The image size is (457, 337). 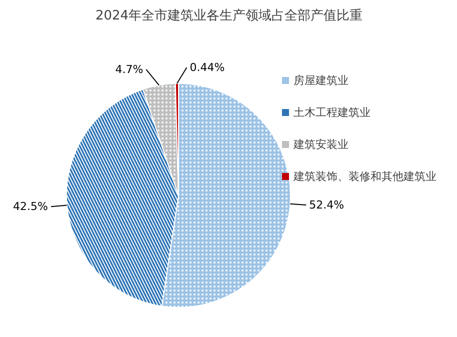 What do you see at coordinates (321, 80) in the screenshot?
I see `legend-label: 房屋建筑业` at bounding box center [321, 80].